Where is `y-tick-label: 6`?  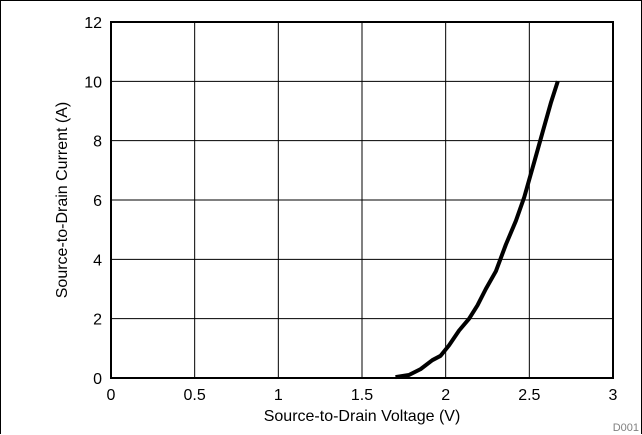
y-tick-label: 6 is located at coordinates (97, 201).